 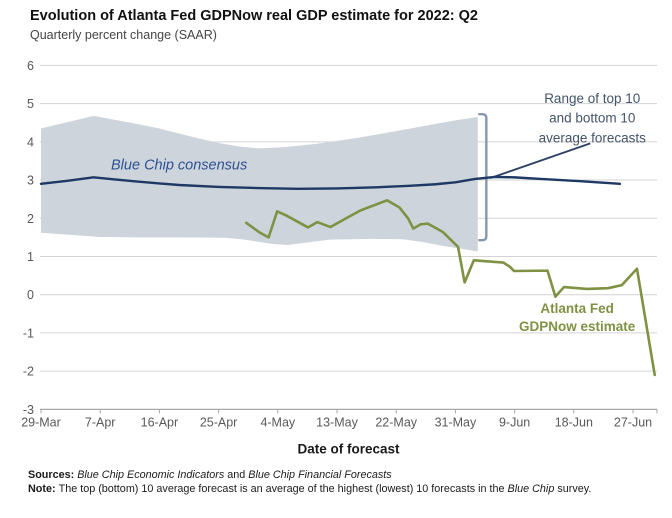 What do you see at coordinates (456, 422) in the screenshot?
I see `x-tick-label: 31-May` at bounding box center [456, 422].